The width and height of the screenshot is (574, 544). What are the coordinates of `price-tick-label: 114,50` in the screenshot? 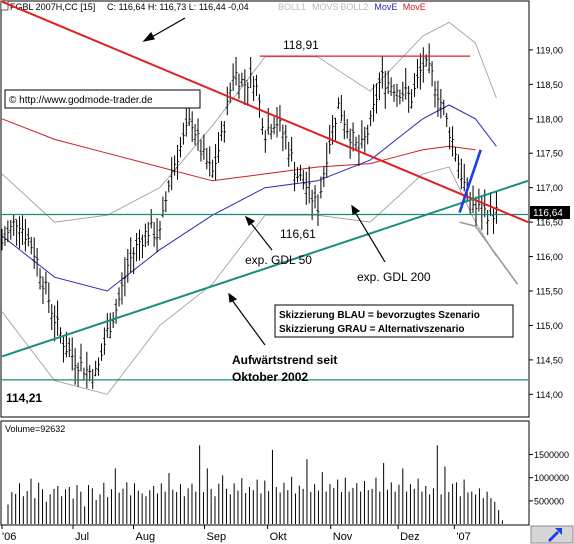 It's located at (549, 360).